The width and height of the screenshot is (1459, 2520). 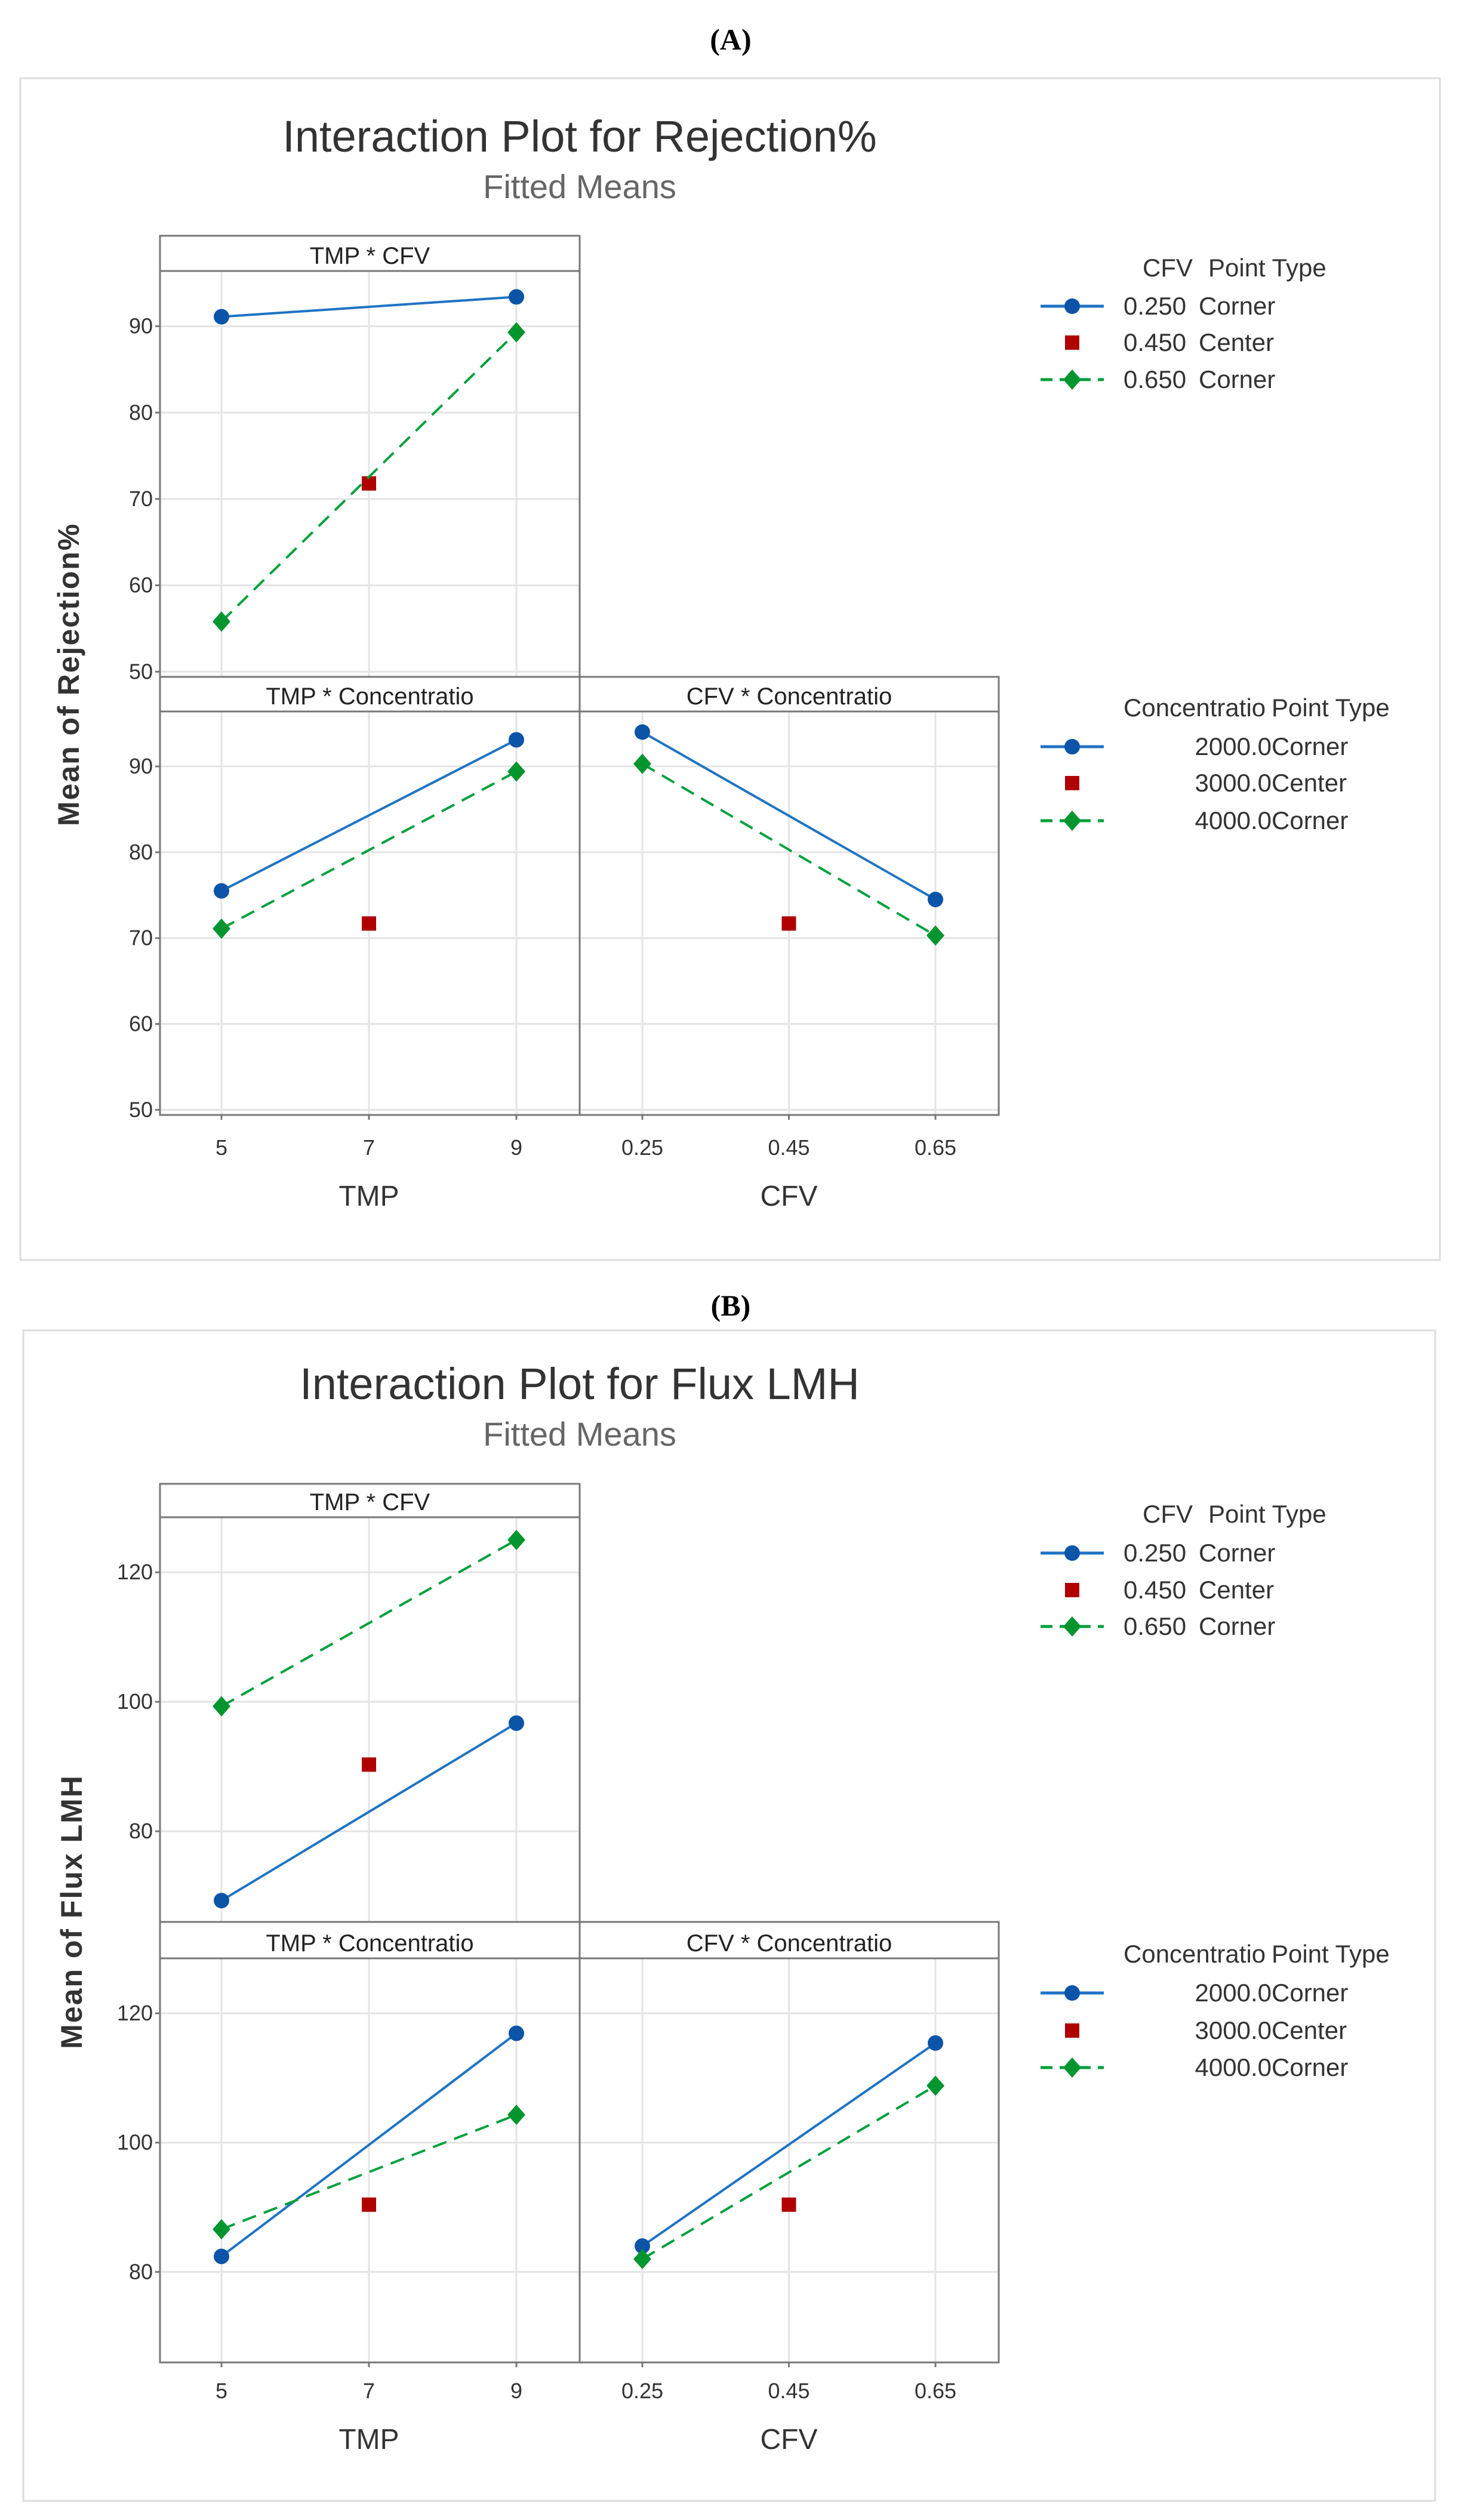 I want to click on x-tick-label: 9, so click(x=516, y=2391).